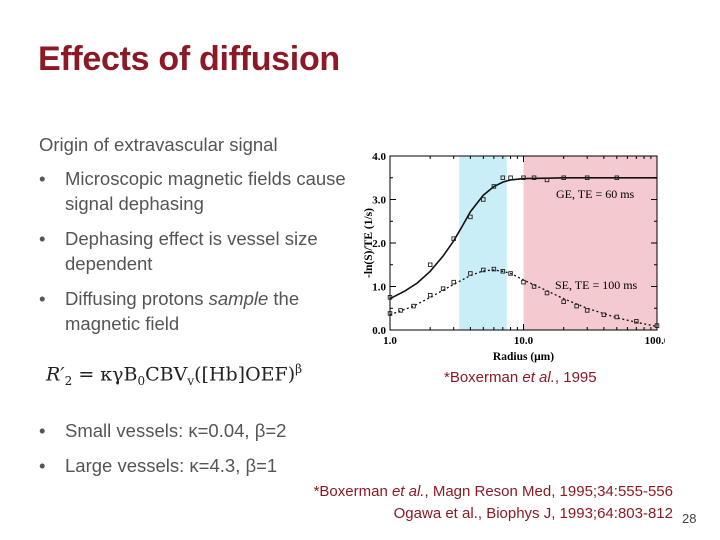 This screenshot has height=540, width=720. What do you see at coordinates (158, 144) in the screenshot?
I see `subheading: Origin of extravascular signal` at bounding box center [158, 144].